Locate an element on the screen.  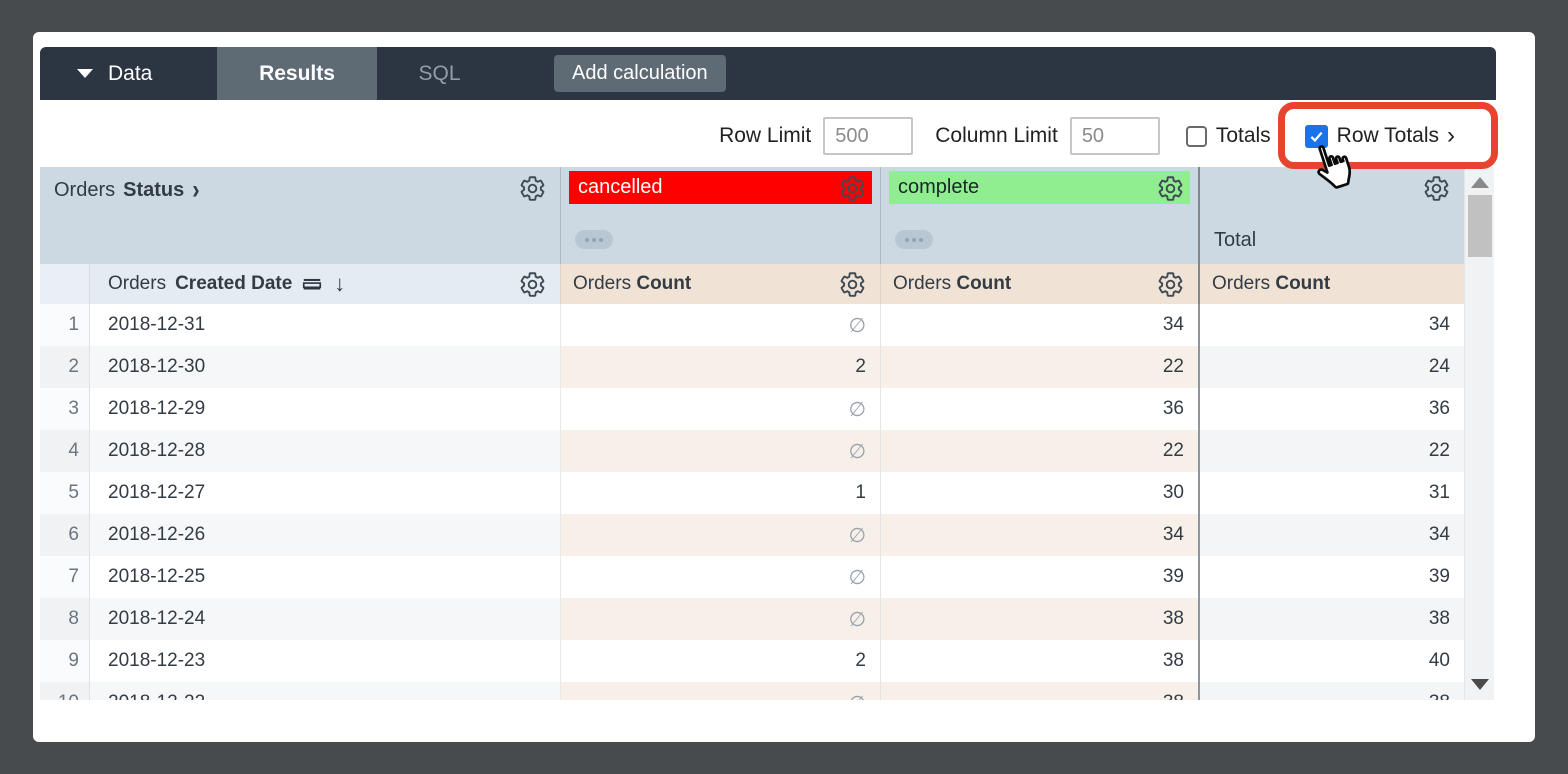
tab-results: Results is located at coordinates (297, 73).